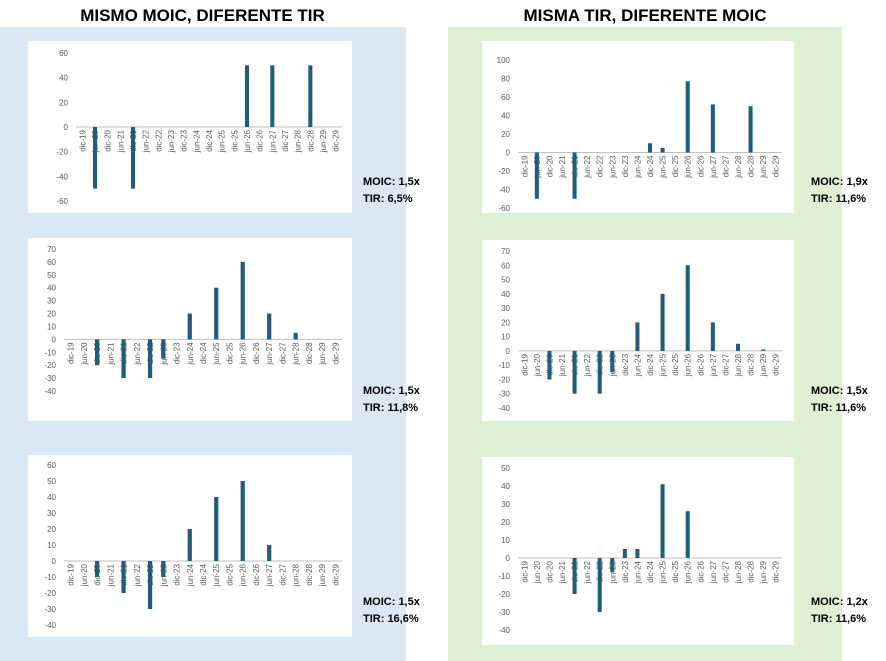  Describe the element at coordinates (229, 574) in the screenshot. I see `x-tick-label: dic-25` at that location.